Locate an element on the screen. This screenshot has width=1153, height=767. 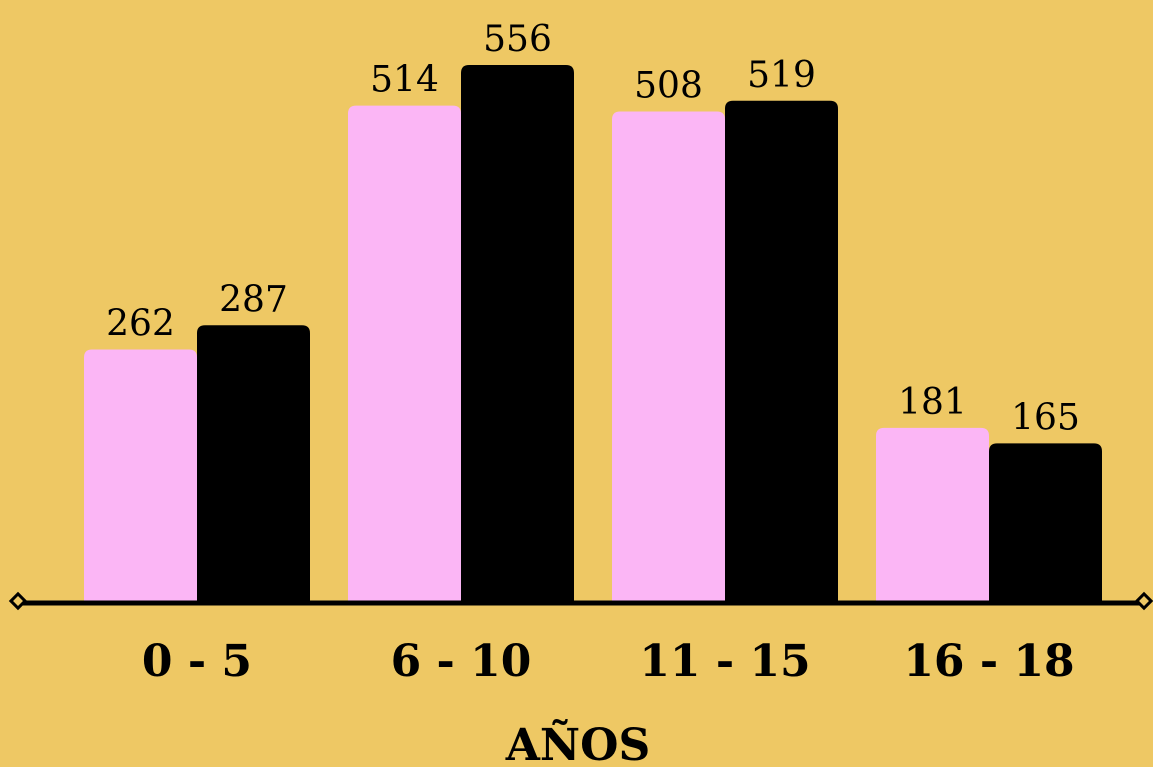
x-axis is located at coordinates (580, 601).